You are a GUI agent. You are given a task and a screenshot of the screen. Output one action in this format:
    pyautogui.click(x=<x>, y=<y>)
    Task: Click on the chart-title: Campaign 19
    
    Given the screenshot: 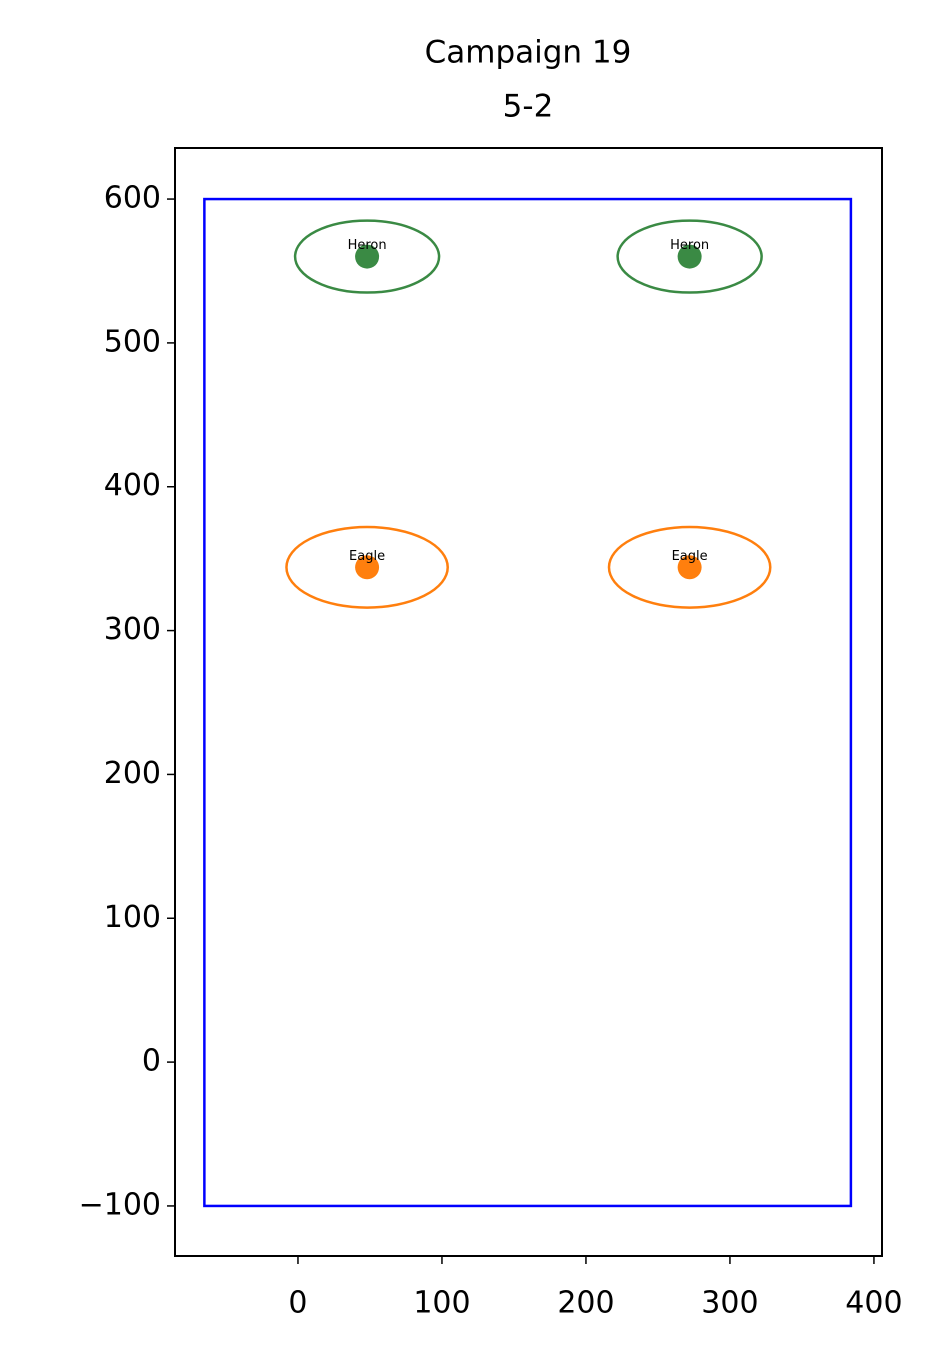 What is the action you would take?
    pyautogui.click(x=528, y=53)
    